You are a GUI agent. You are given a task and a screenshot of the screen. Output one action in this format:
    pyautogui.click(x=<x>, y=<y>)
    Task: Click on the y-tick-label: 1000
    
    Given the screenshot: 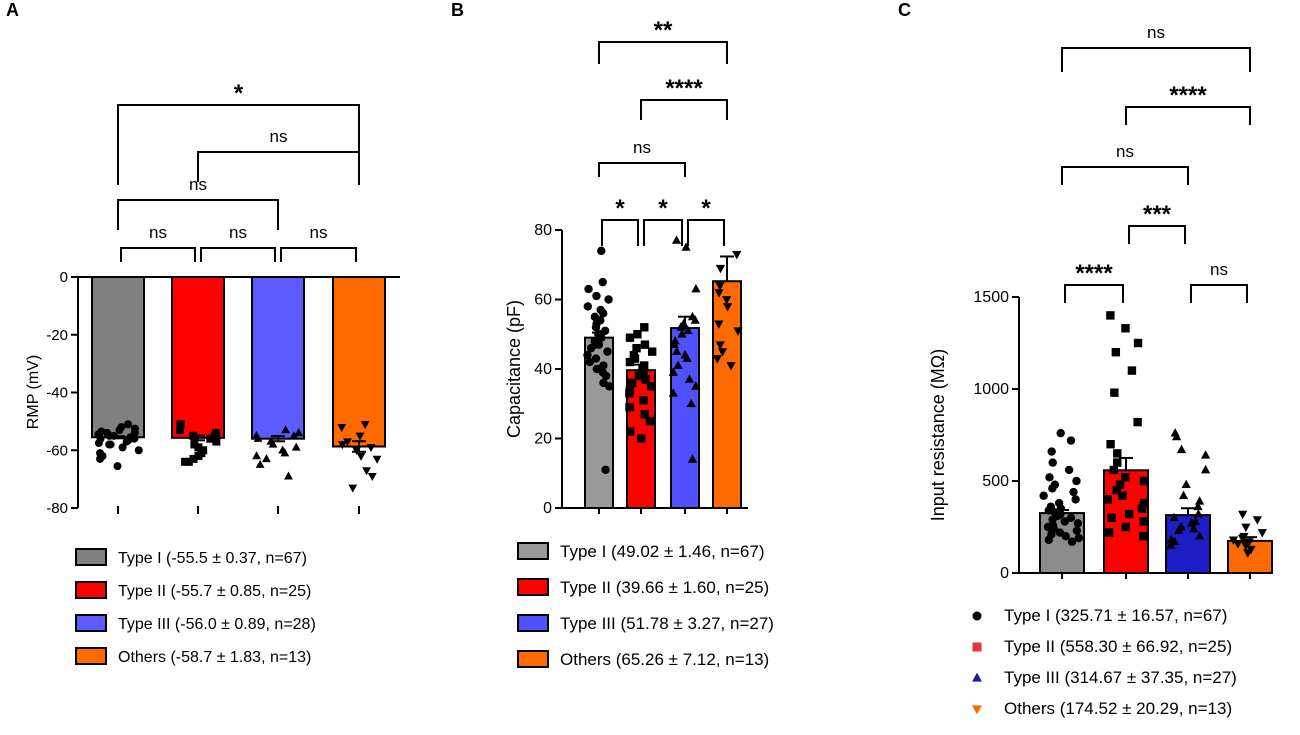 What is the action you would take?
    pyautogui.click(x=991, y=389)
    